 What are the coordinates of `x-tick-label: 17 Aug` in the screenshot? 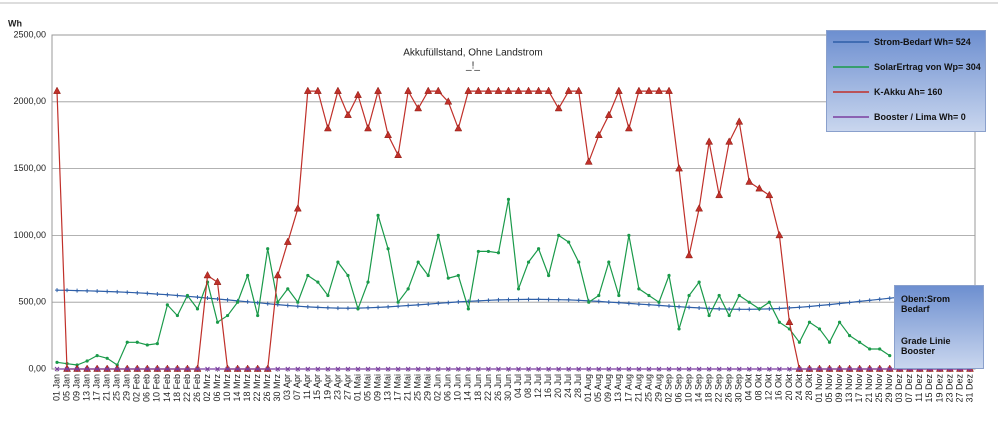 It's located at (628, 388).